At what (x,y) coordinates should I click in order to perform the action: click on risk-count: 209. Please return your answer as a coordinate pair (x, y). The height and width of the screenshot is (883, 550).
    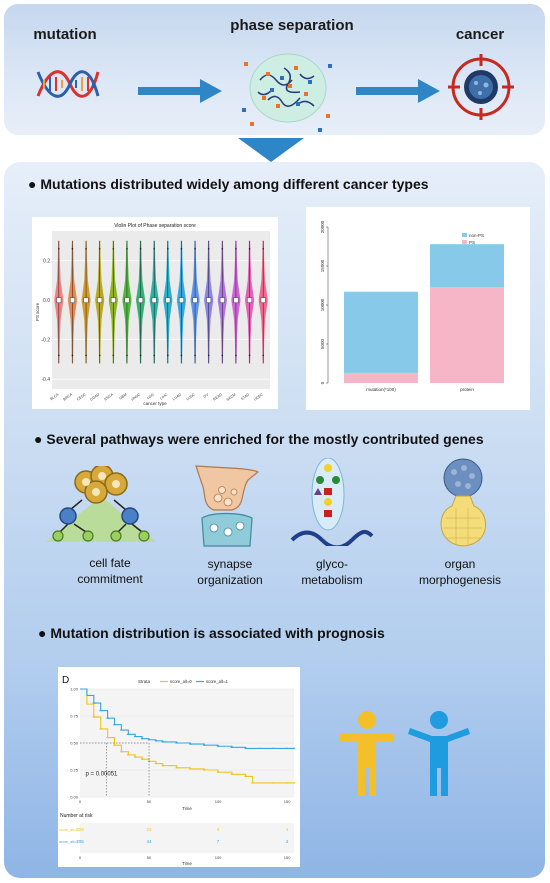
    Looking at the image, I should click on (80, 829).